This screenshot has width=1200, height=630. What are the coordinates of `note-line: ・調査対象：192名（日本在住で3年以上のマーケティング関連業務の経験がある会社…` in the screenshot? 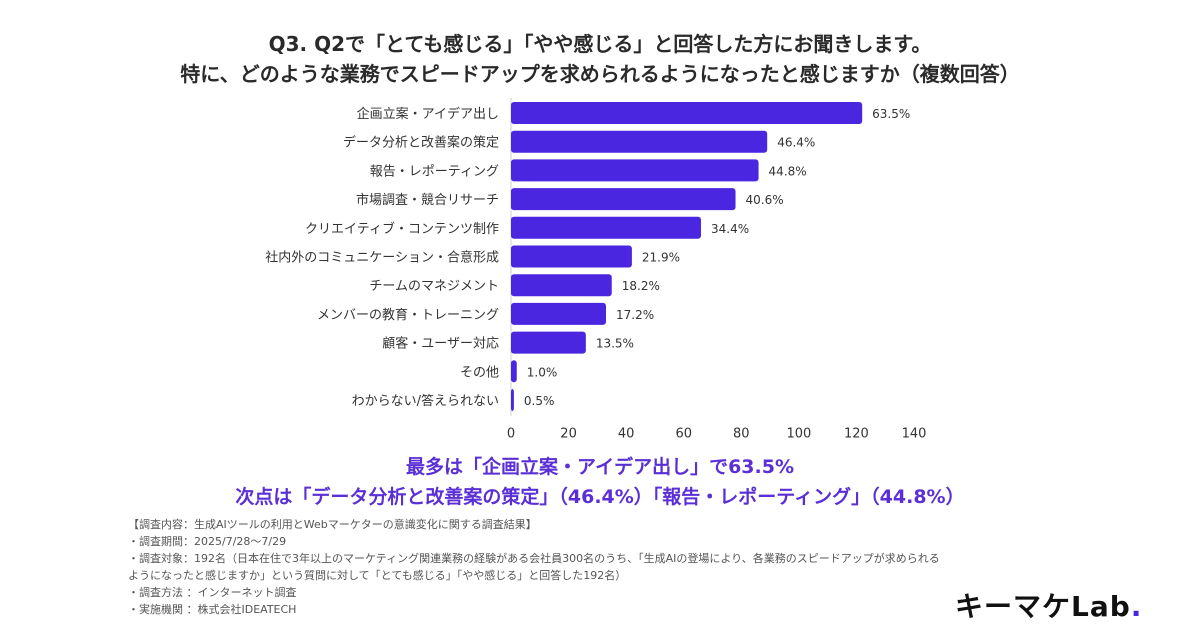 It's located at (534, 558).